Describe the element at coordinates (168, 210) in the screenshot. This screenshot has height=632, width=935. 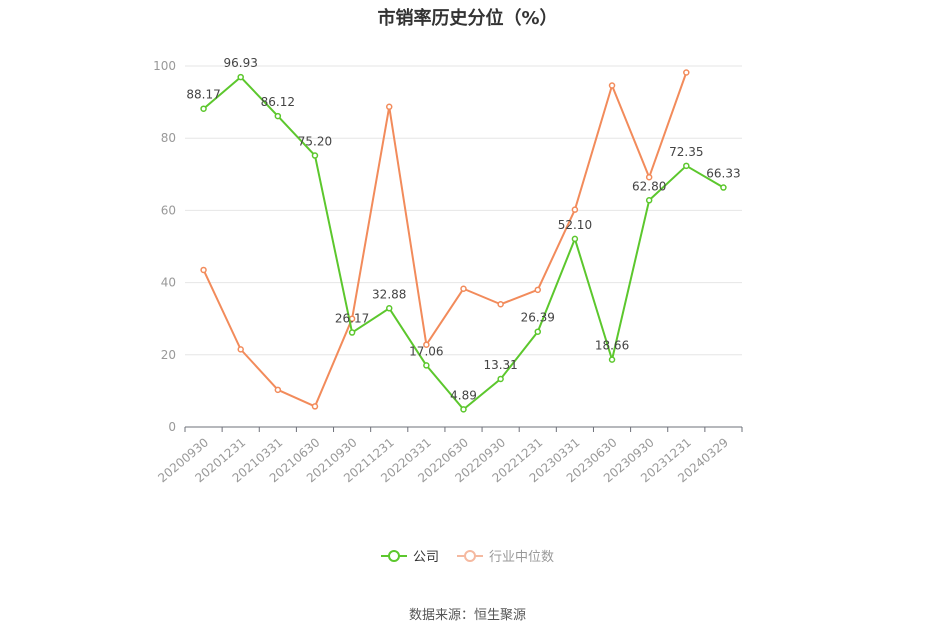
I see `y-tick-label: 60` at that location.